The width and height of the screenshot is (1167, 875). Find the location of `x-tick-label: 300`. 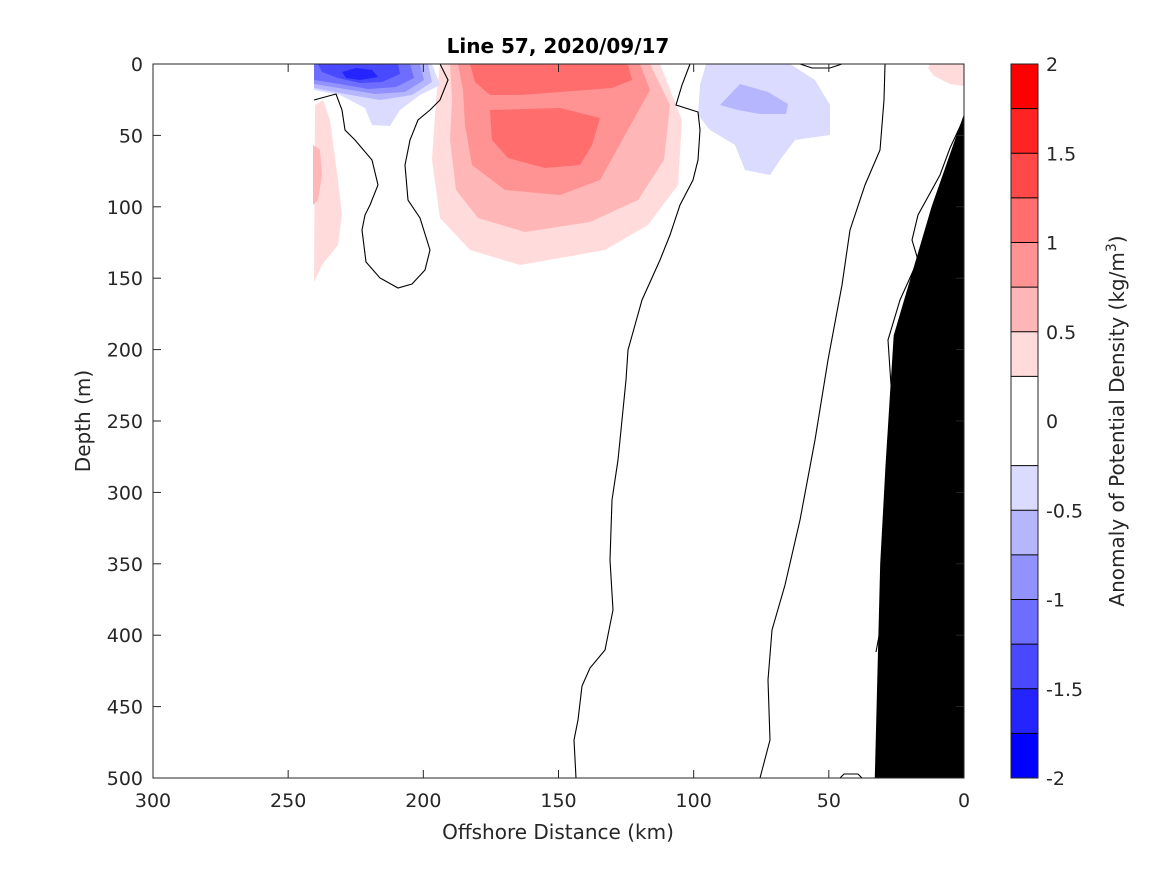

x-tick-label: 300 is located at coordinates (153, 801).